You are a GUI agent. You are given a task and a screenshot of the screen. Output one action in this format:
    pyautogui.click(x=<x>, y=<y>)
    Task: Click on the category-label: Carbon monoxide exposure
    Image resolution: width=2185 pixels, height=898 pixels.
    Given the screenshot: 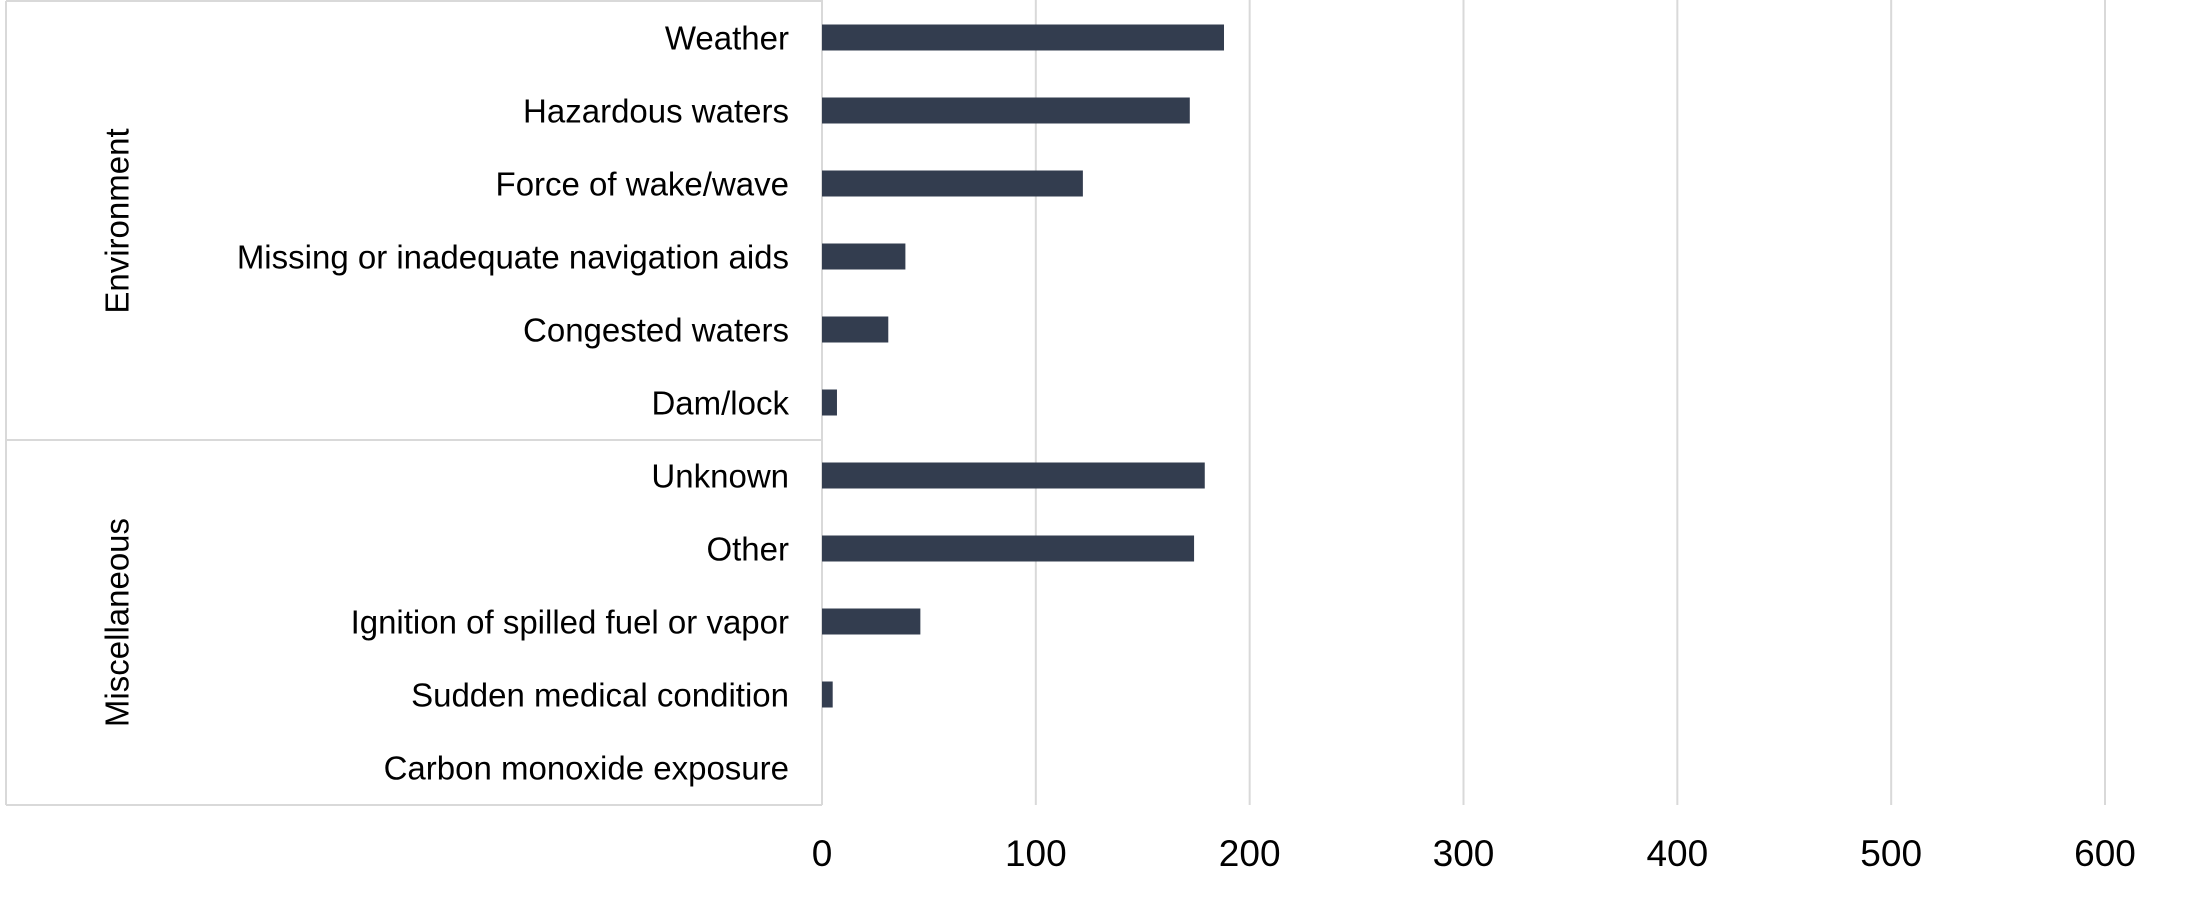 What is the action you would take?
    pyautogui.click(x=586, y=768)
    